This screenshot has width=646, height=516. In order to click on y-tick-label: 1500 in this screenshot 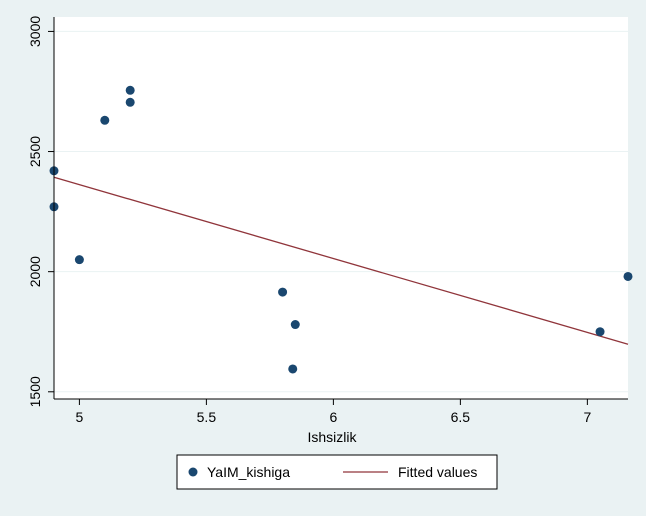, I will do `click(35, 391)`.